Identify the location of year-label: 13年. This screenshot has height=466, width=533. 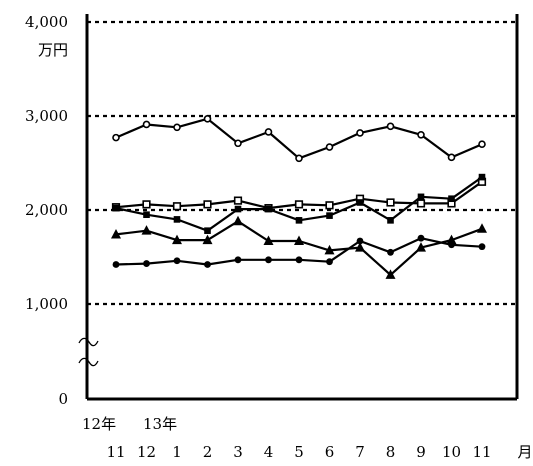
(160, 424).